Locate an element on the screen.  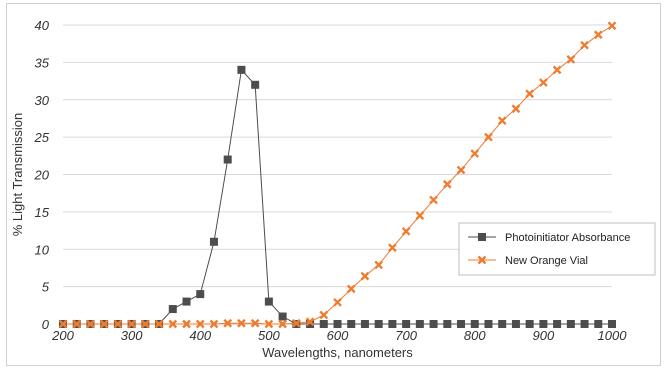
x-tick-label: 200 is located at coordinates (62, 335).